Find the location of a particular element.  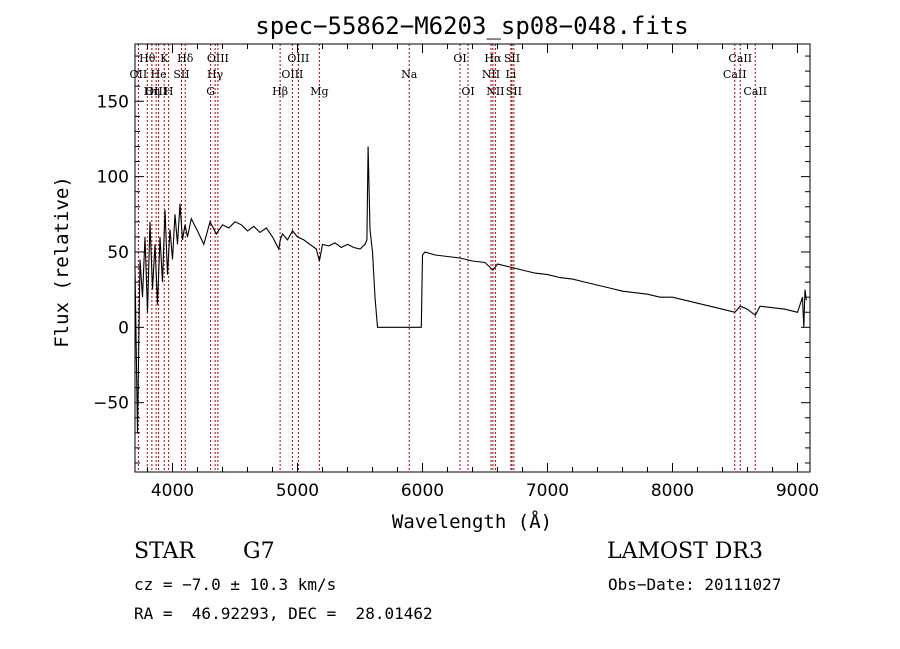

spectral-line-label: Hη is located at coordinates (152, 91).